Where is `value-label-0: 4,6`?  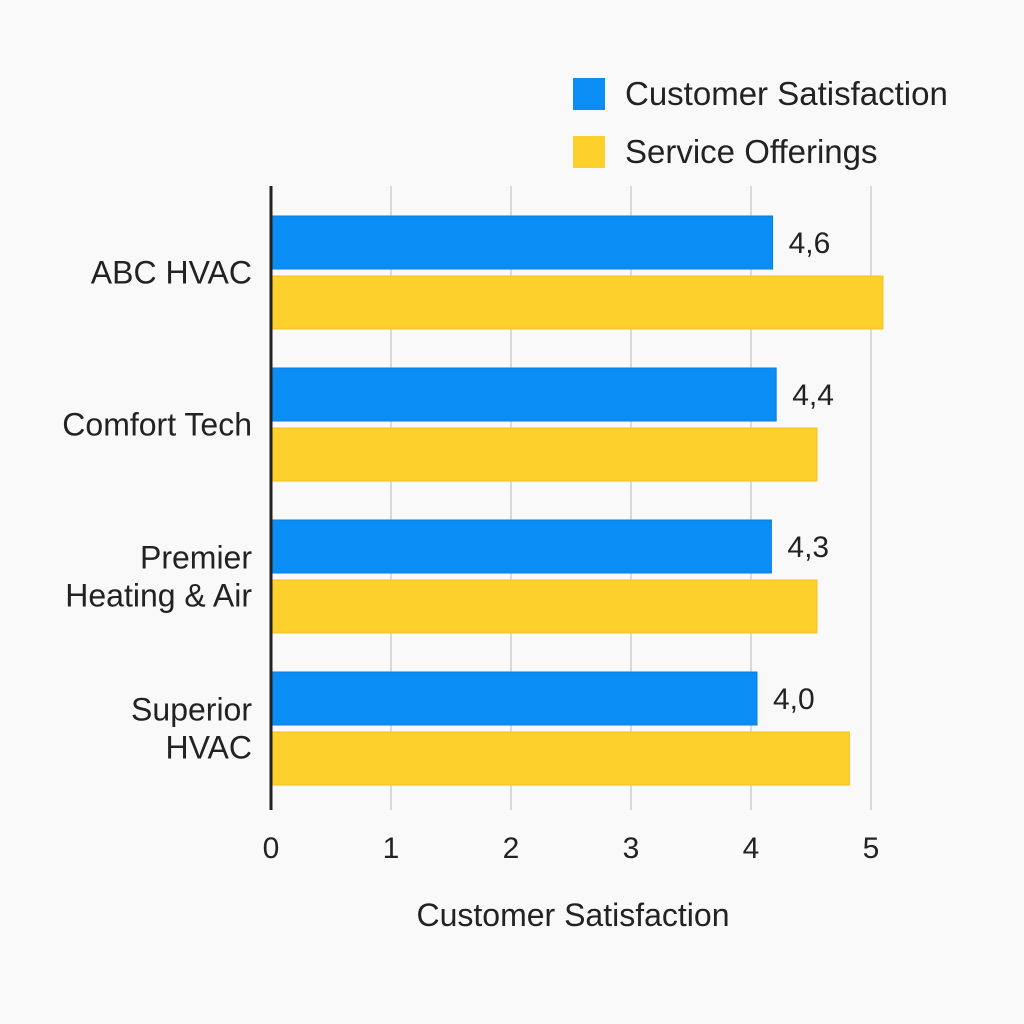
value-label-0: 4,6 is located at coordinates (810, 243).